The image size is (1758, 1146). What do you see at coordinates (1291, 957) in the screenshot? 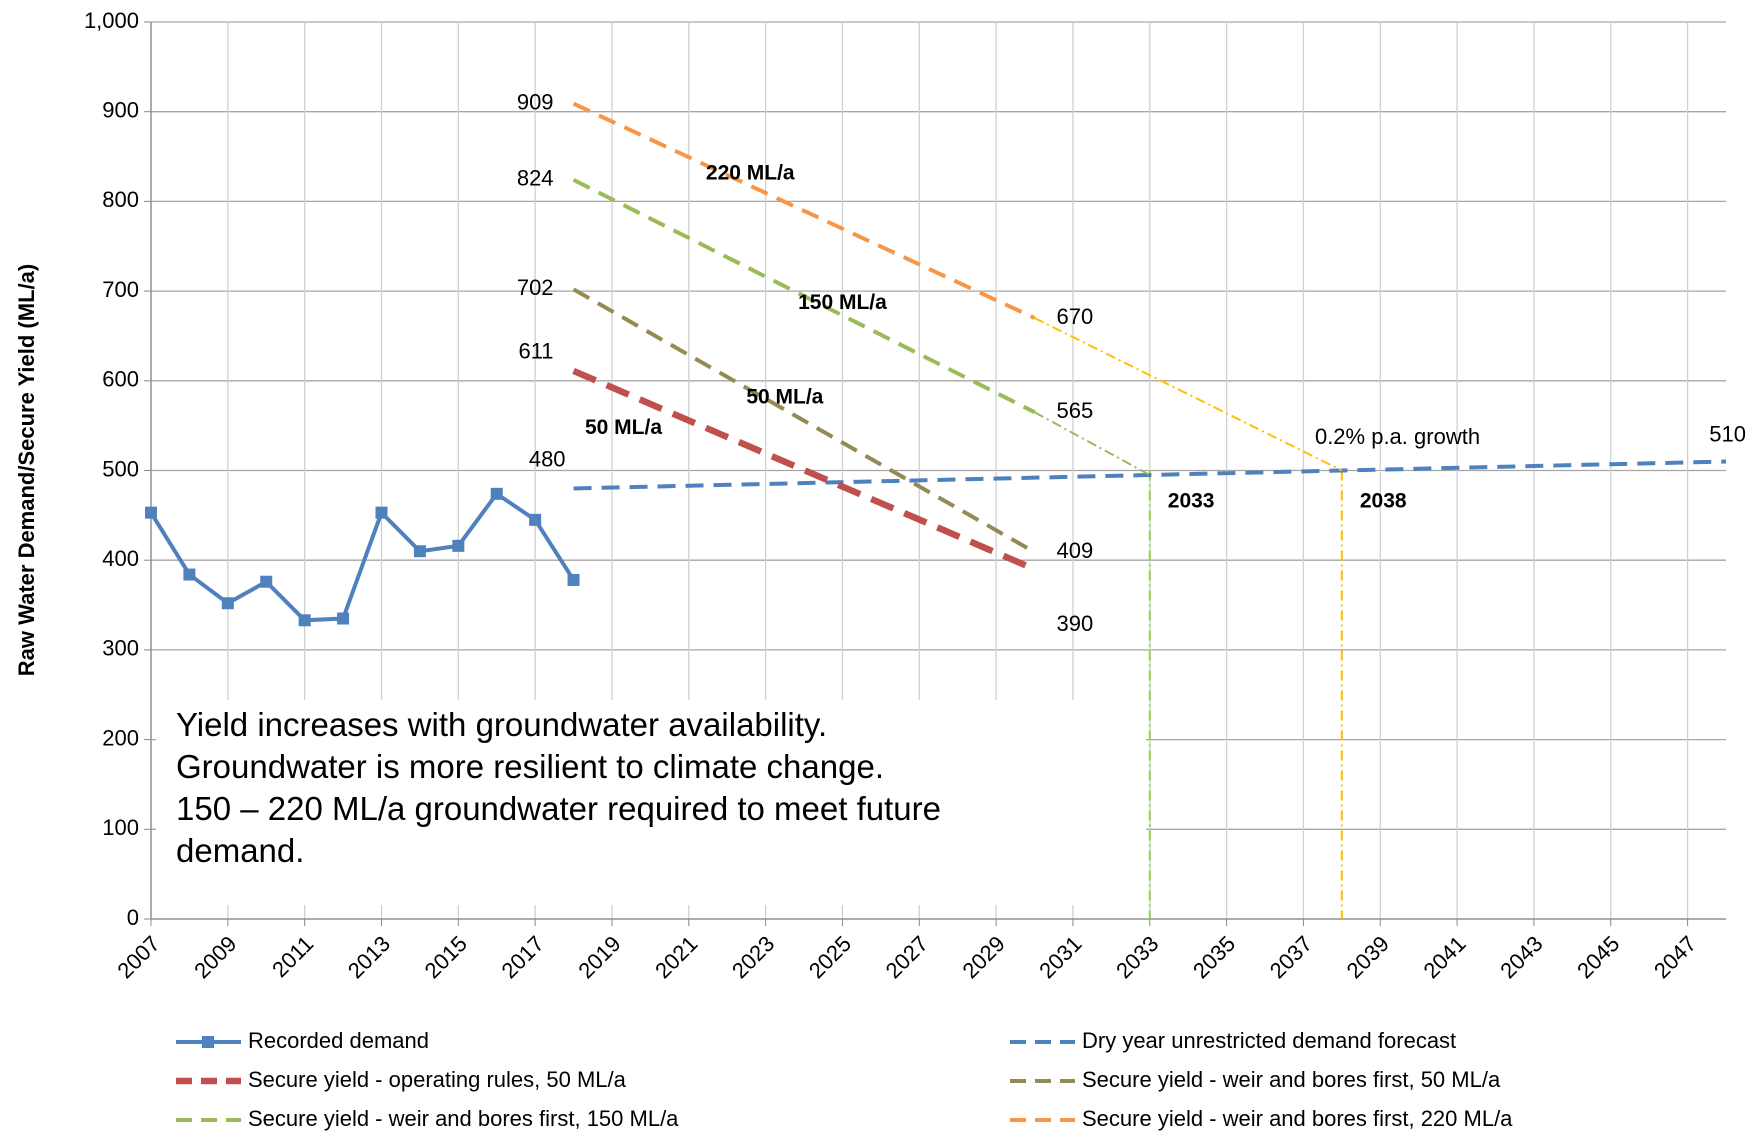
I see `x-tick-label: 2037` at bounding box center [1291, 957].